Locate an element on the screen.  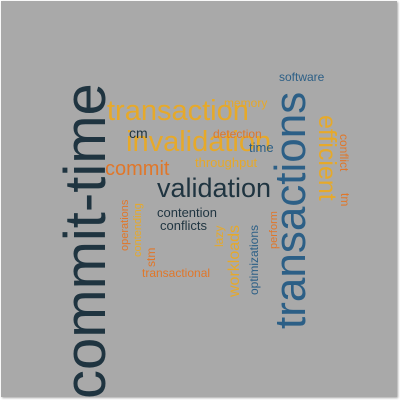
word-commit: commit is located at coordinates (137, 169).